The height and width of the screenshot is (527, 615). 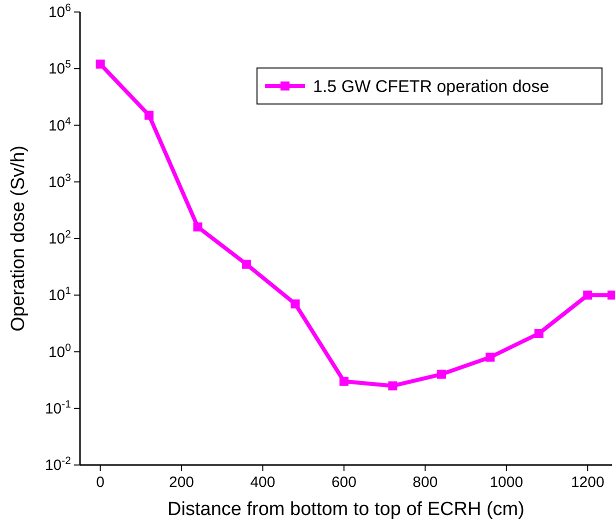 I want to click on x-tick-label: 1000, so click(x=507, y=482).